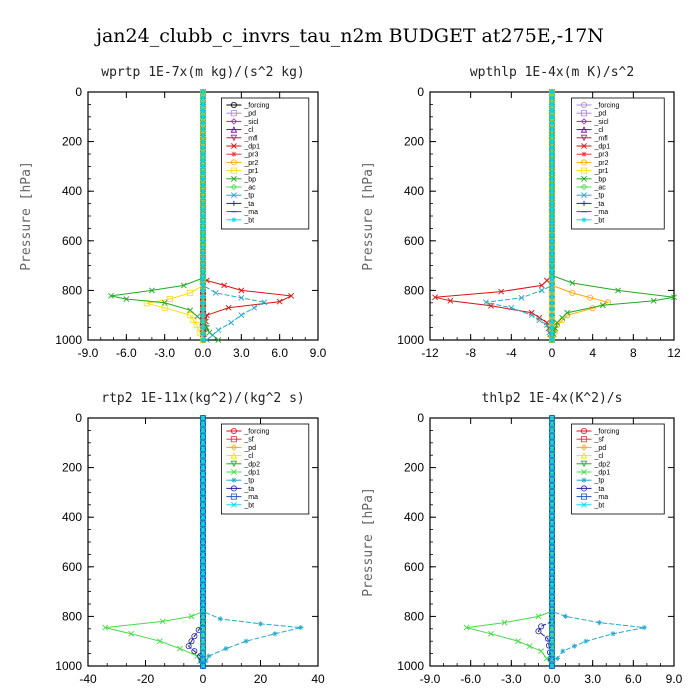 This screenshot has height=700, width=700. I want to click on x-tick-label: 6.0, so click(279, 353).